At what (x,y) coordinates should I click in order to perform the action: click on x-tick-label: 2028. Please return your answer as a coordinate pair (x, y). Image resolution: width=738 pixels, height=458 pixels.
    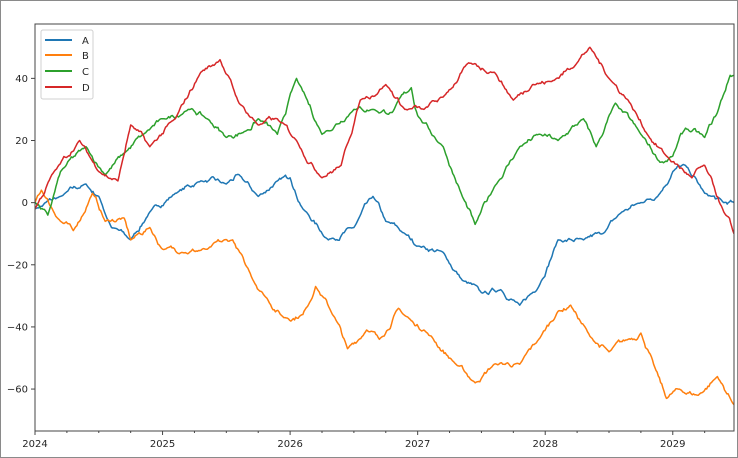
    Looking at the image, I should click on (544, 444).